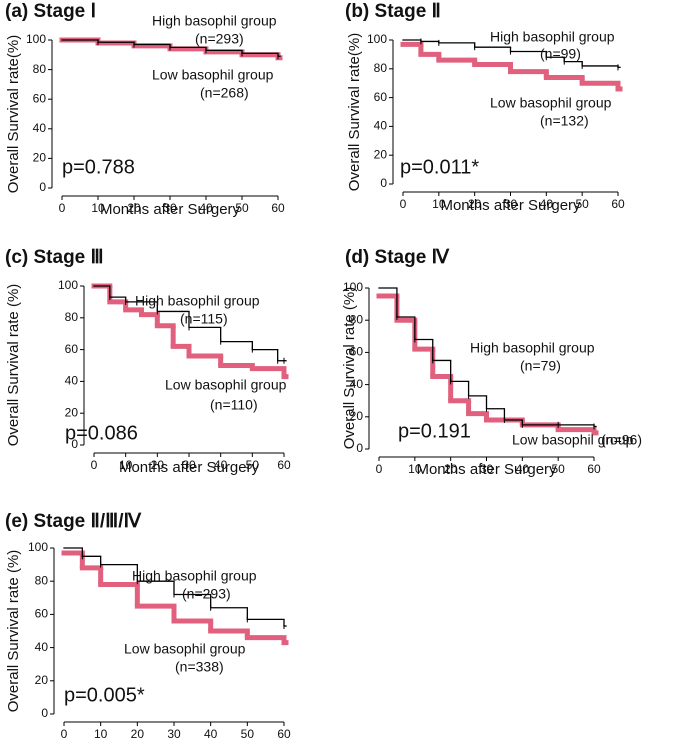 Image resolution: width=685 pixels, height=746 pixels. Describe the element at coordinates (234, 405) in the screenshot. I see `series-n: (n=110)` at that location.